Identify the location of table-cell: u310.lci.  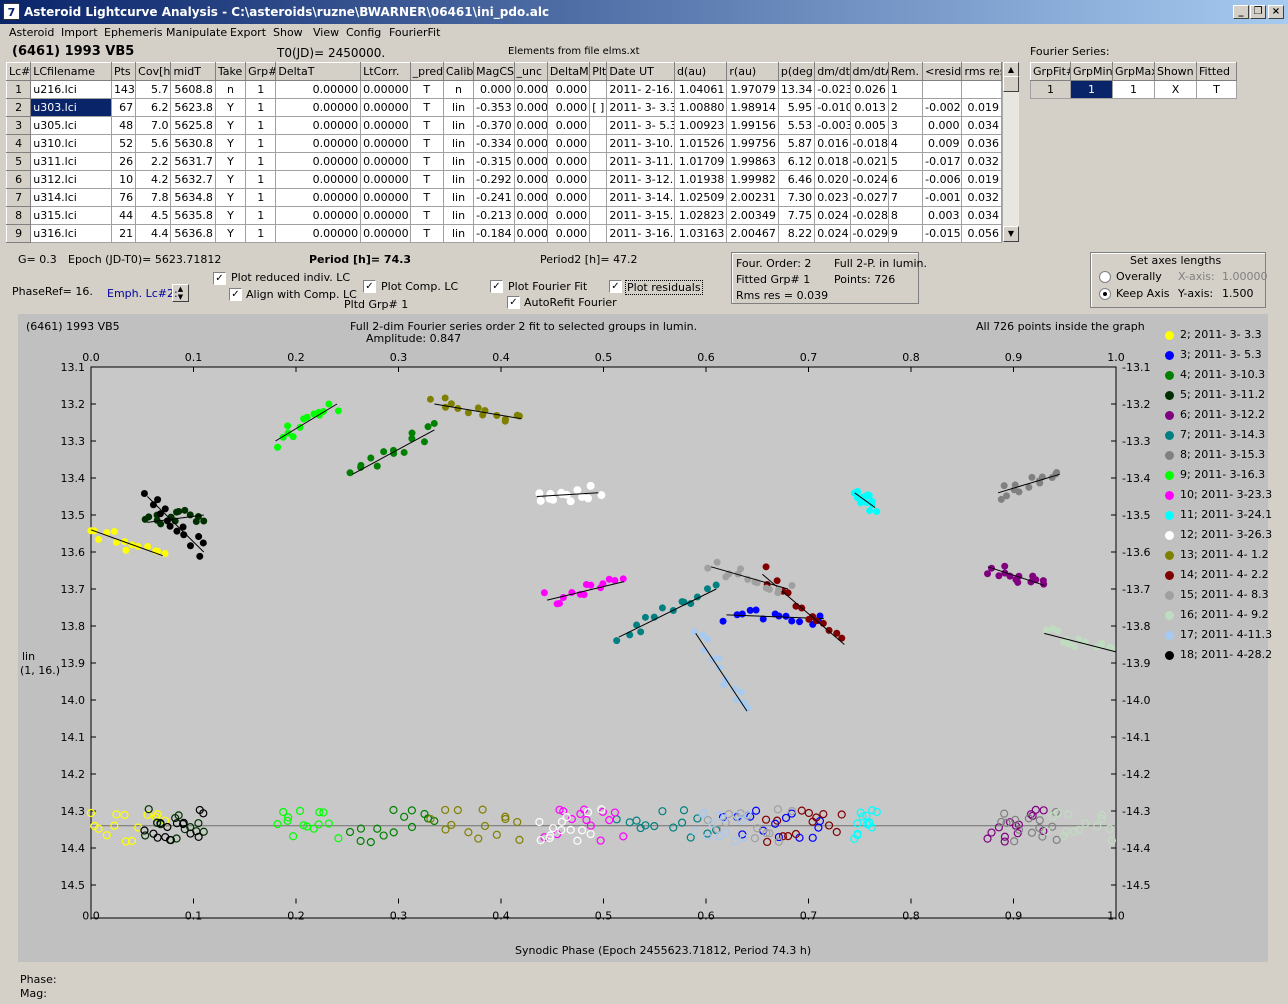
(71, 143).